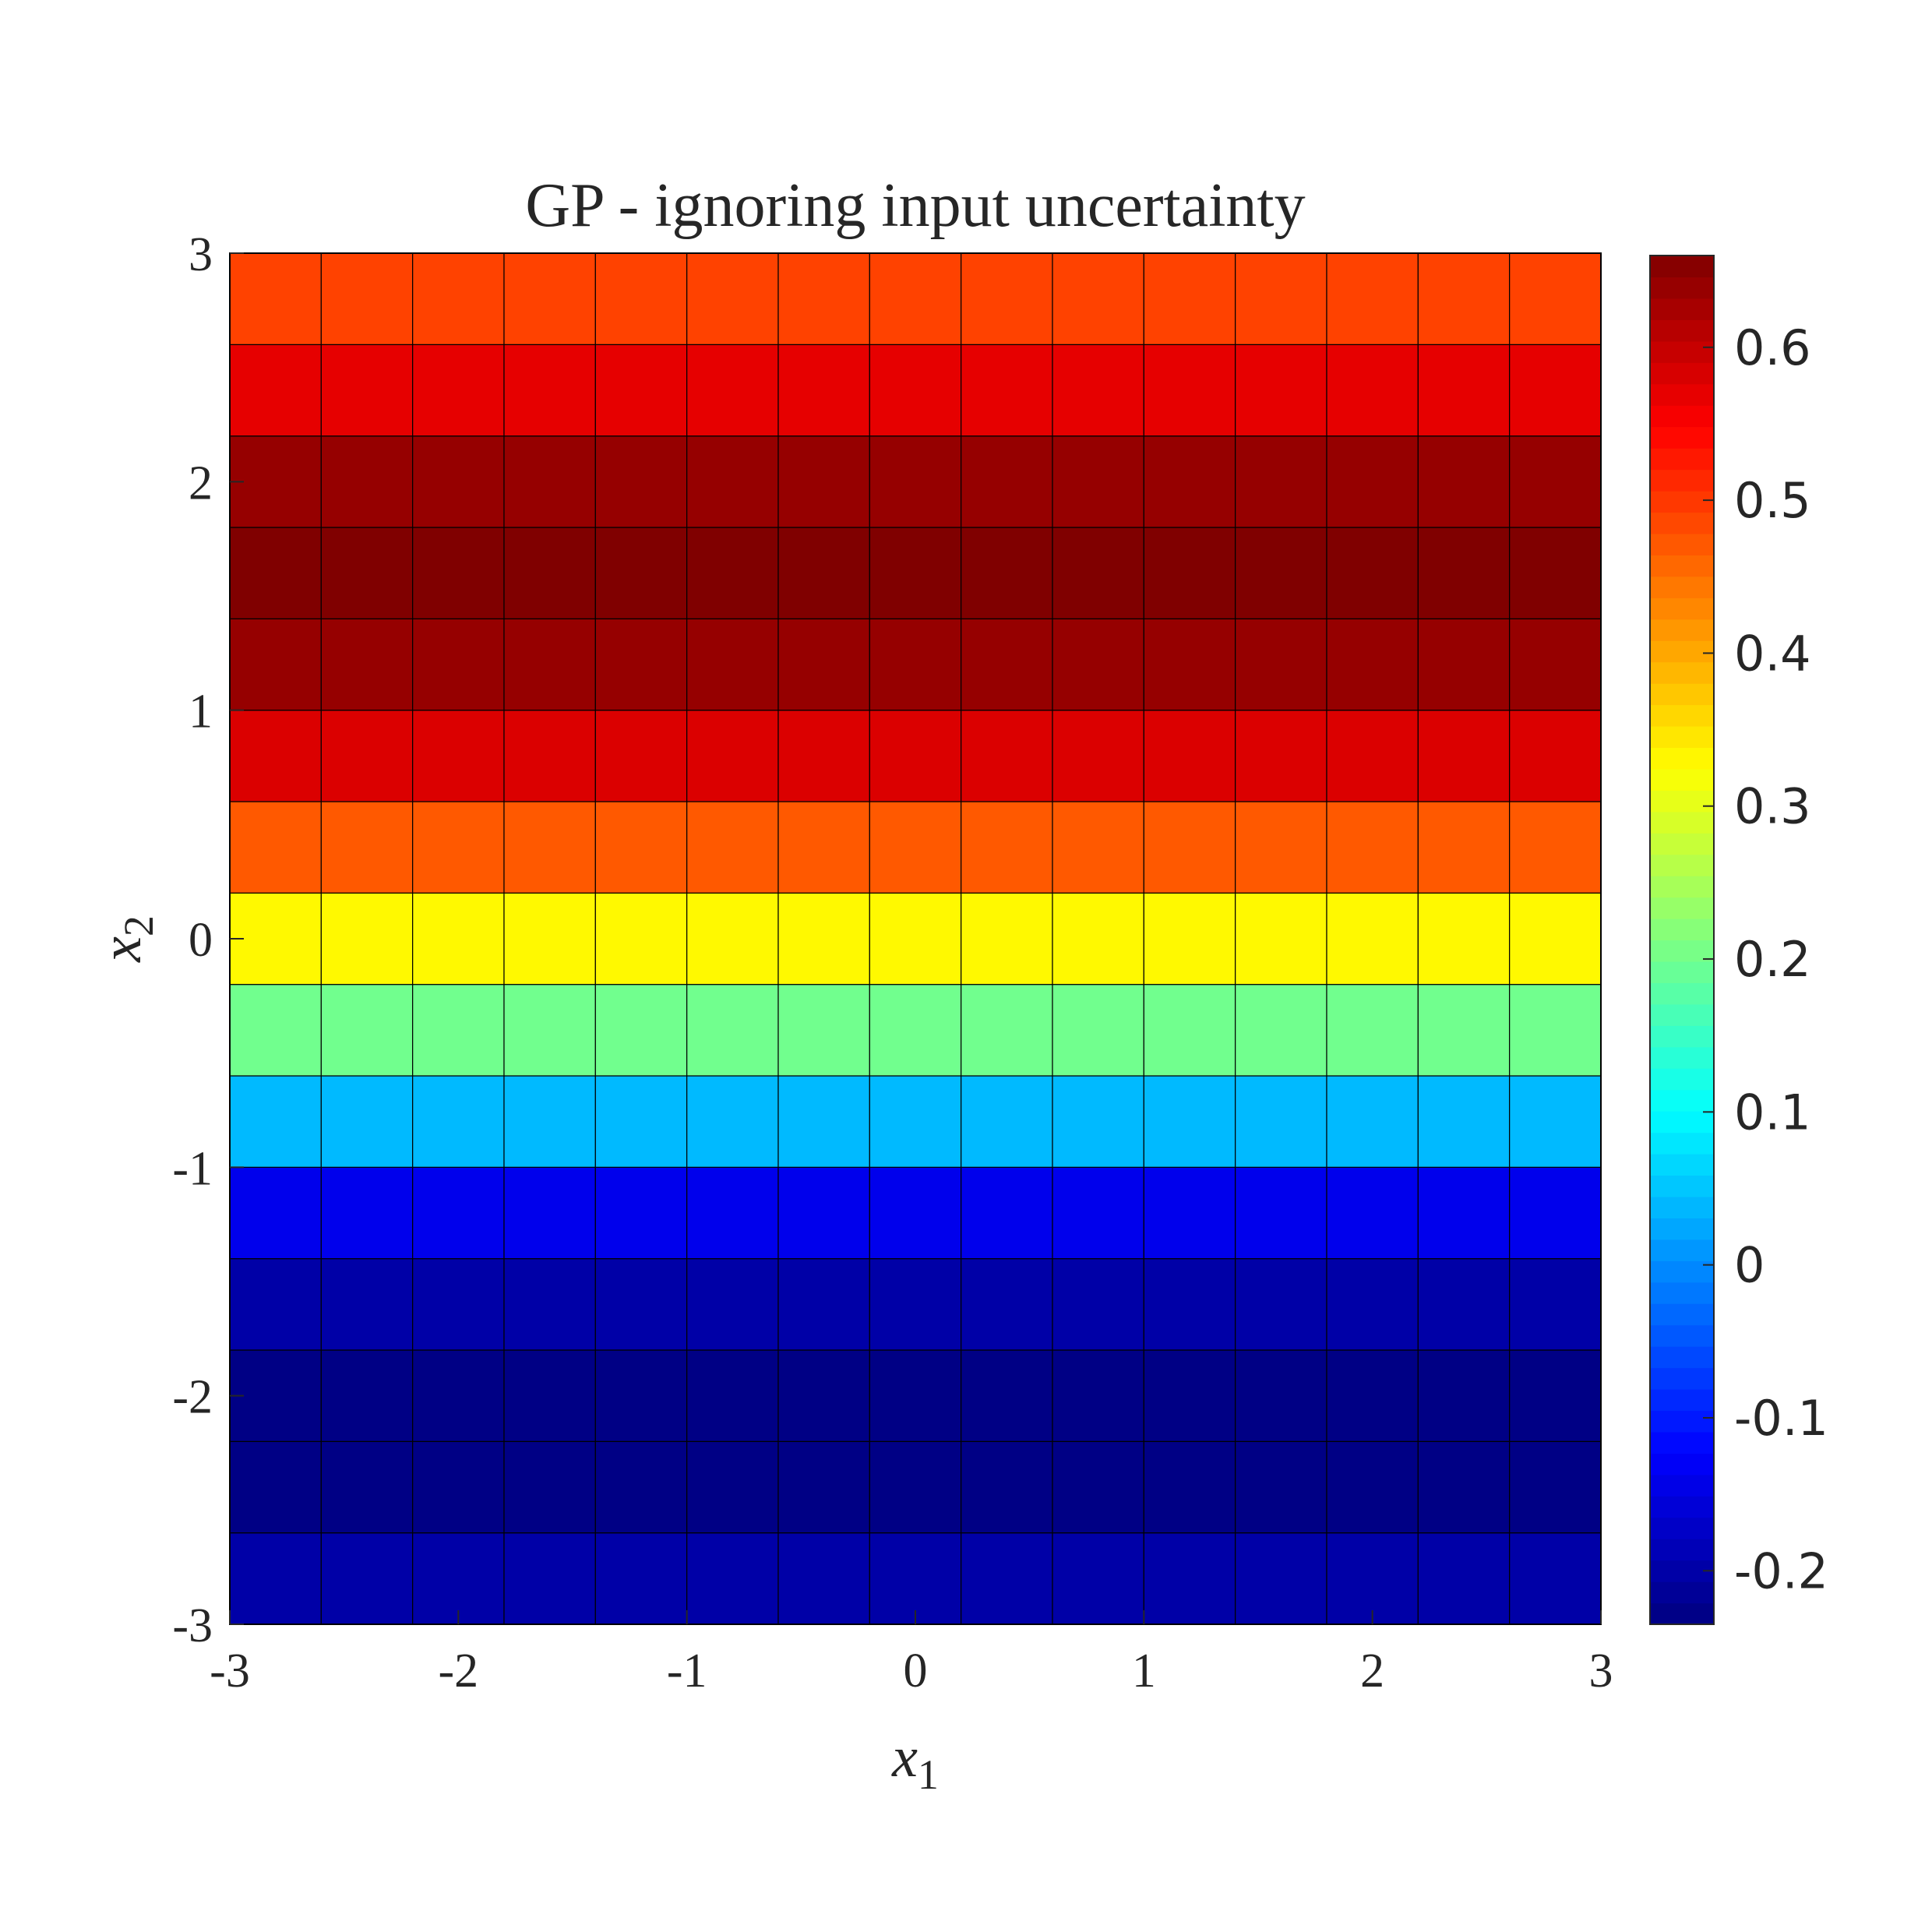 Image resolution: width=1932 pixels, height=1932 pixels. Describe the element at coordinates (193, 1626) in the screenshot. I see `y-tick-label: -3` at that location.